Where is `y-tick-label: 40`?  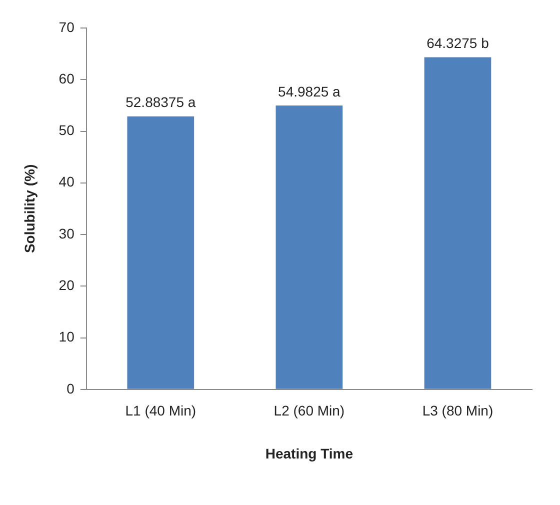
y-tick-label: 40 is located at coordinates (66, 182).